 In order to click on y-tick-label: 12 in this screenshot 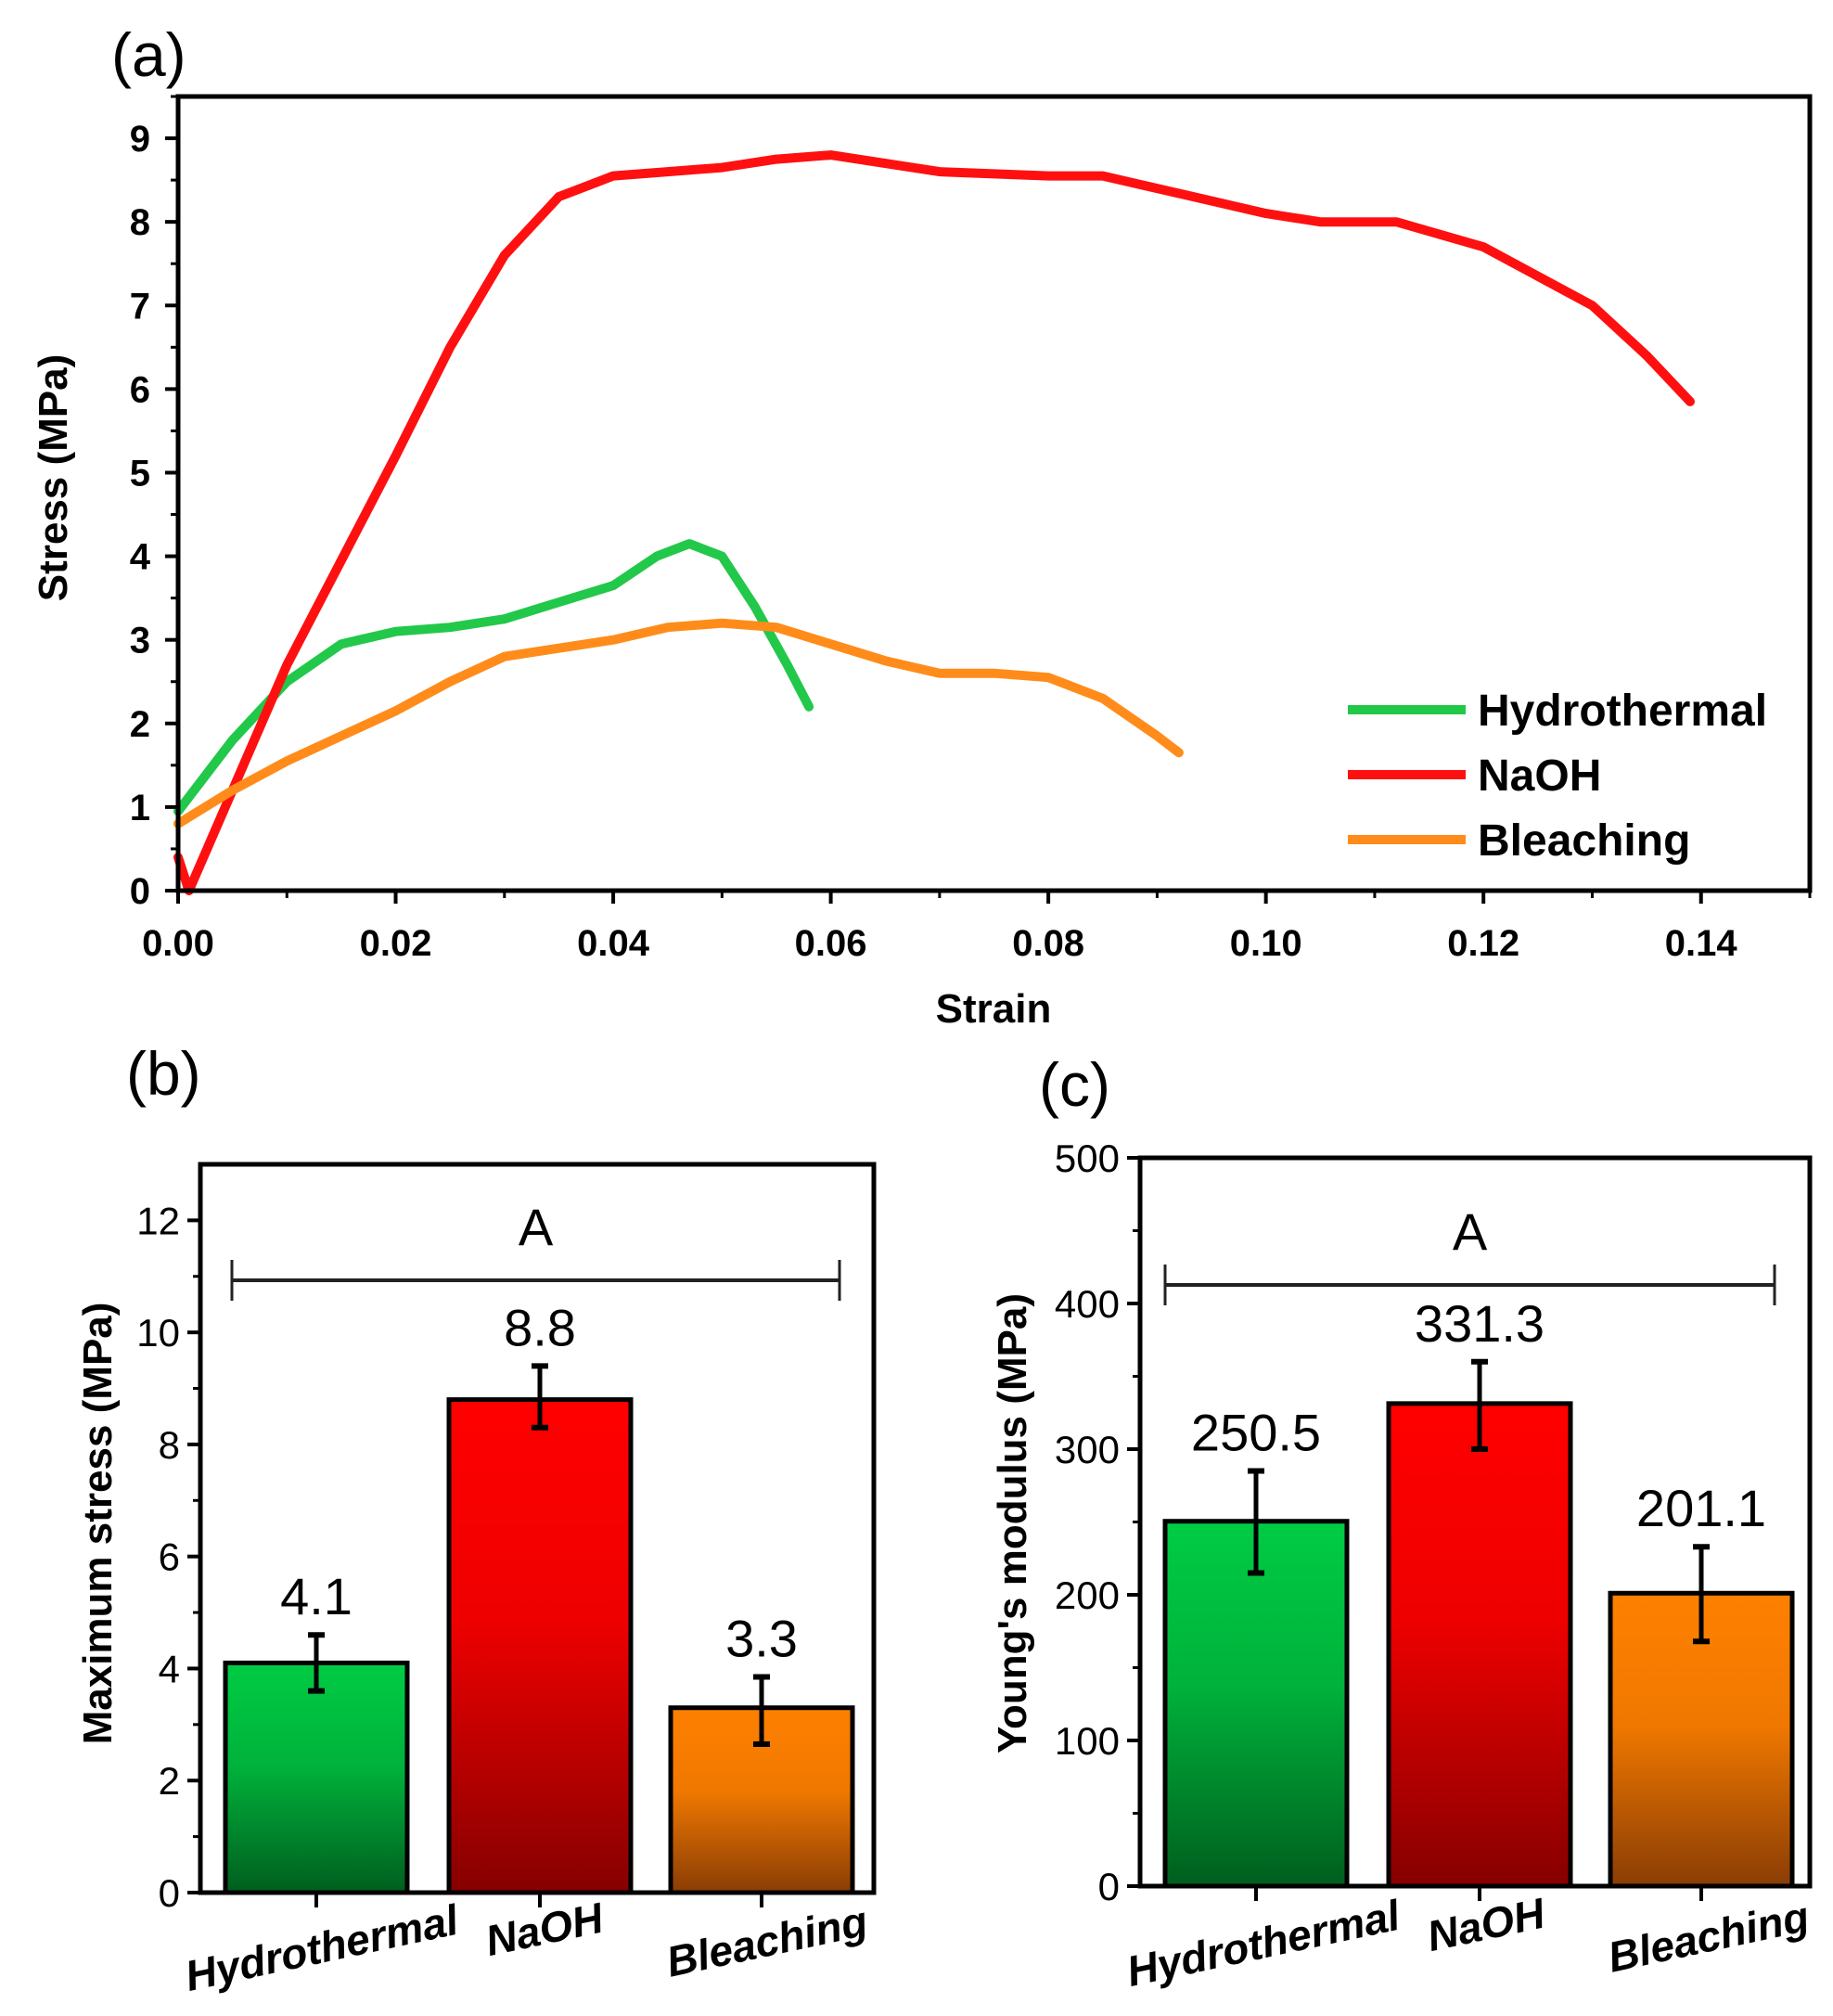, I will do `click(158, 1220)`.